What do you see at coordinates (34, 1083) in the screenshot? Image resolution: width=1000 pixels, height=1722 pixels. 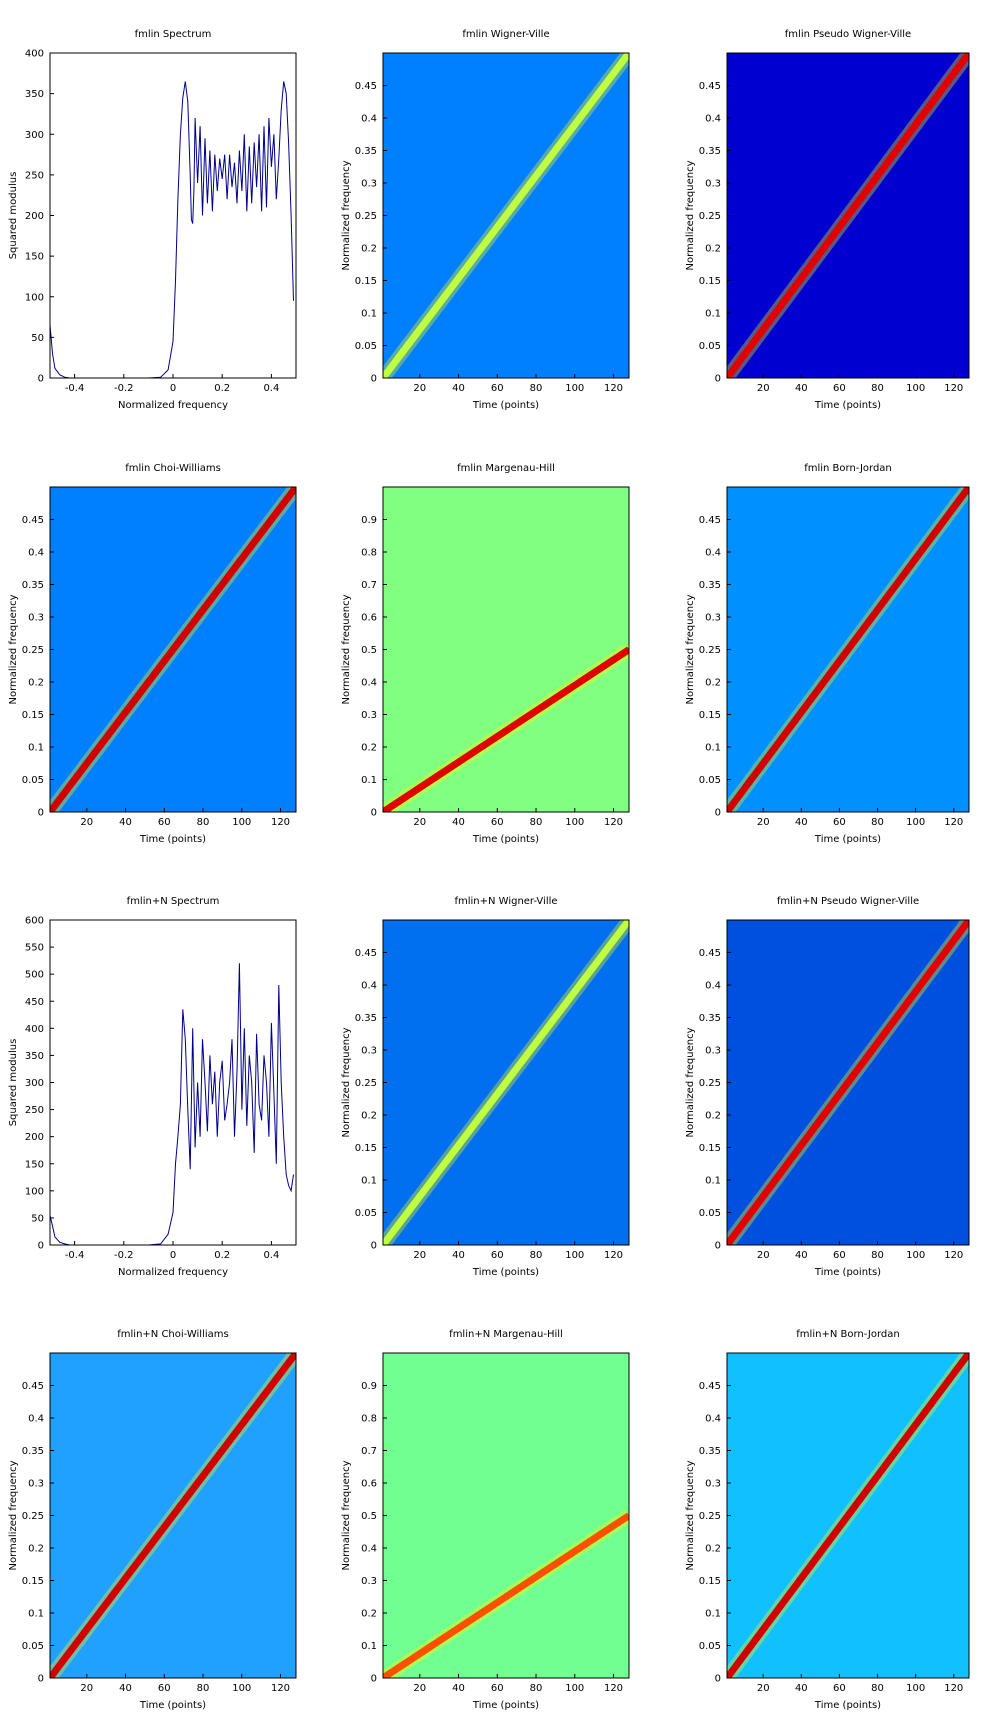 I see `y-tick-label: 300` at bounding box center [34, 1083].